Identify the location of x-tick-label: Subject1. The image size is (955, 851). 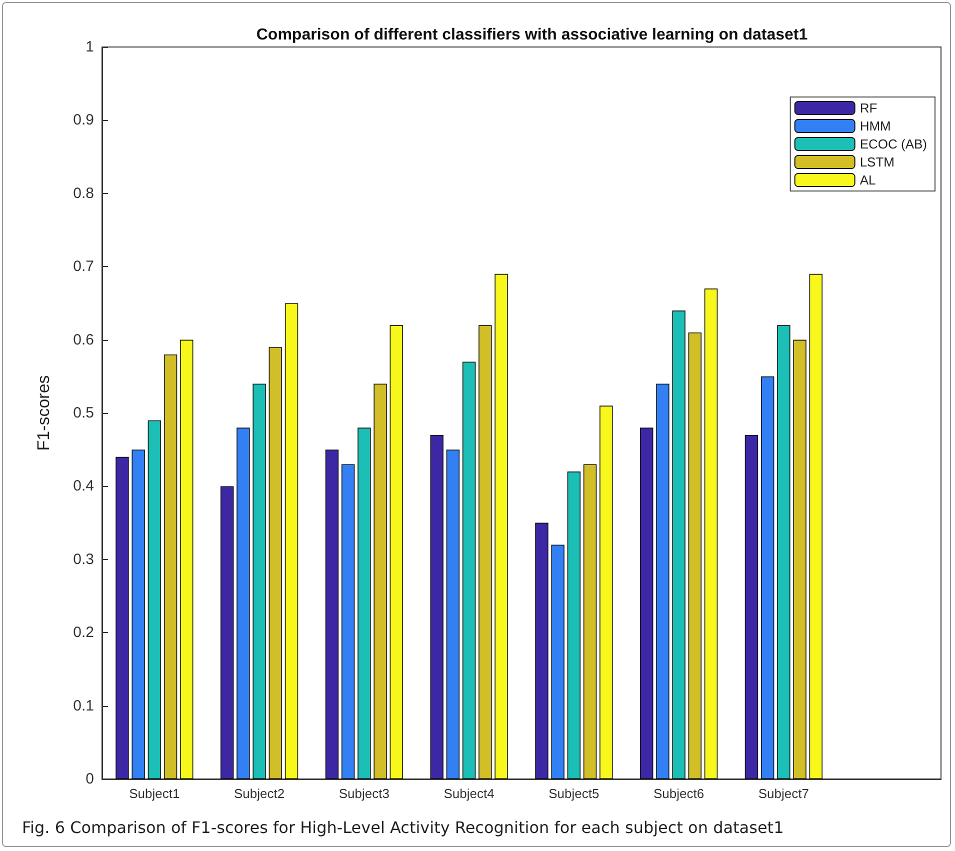
(154, 793).